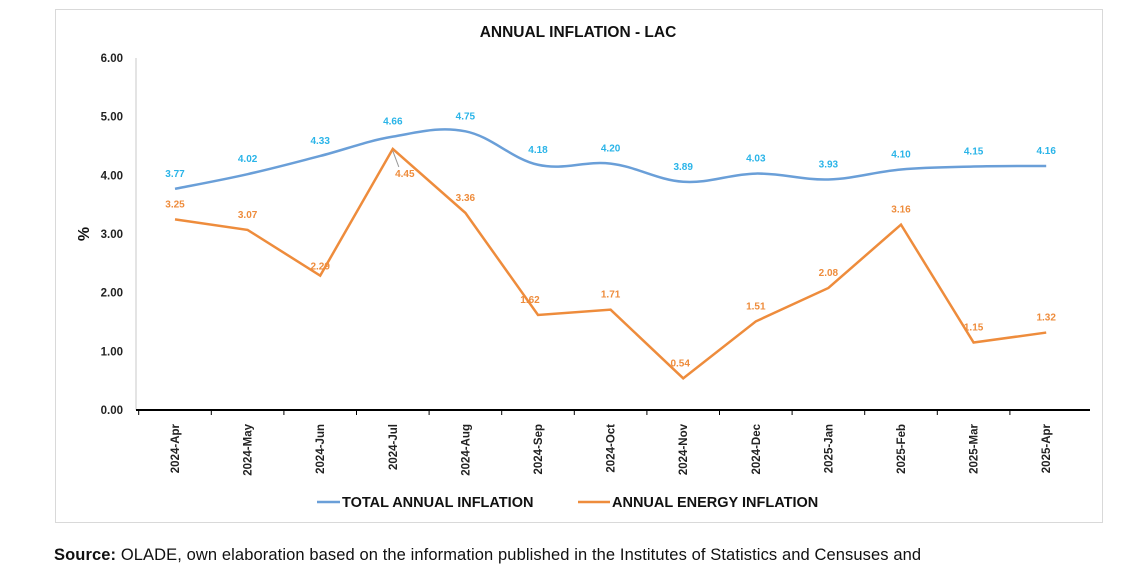 The image size is (1140, 570). What do you see at coordinates (248, 215) in the screenshot?
I see `data-label-energy: 3.07` at bounding box center [248, 215].